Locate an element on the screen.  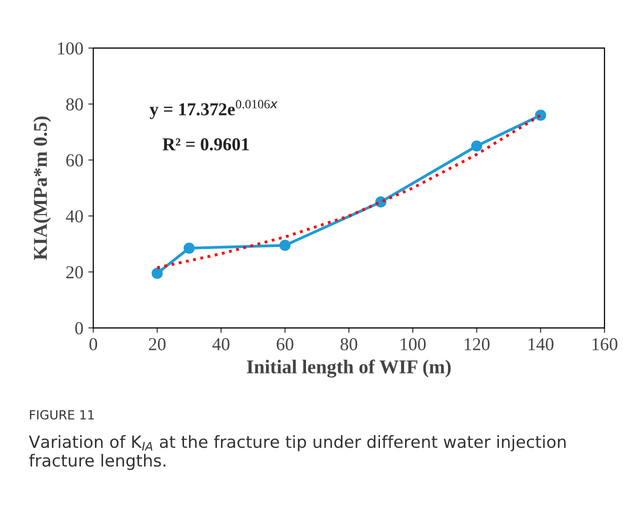
y-tick-label: 40 is located at coordinates (74, 216).